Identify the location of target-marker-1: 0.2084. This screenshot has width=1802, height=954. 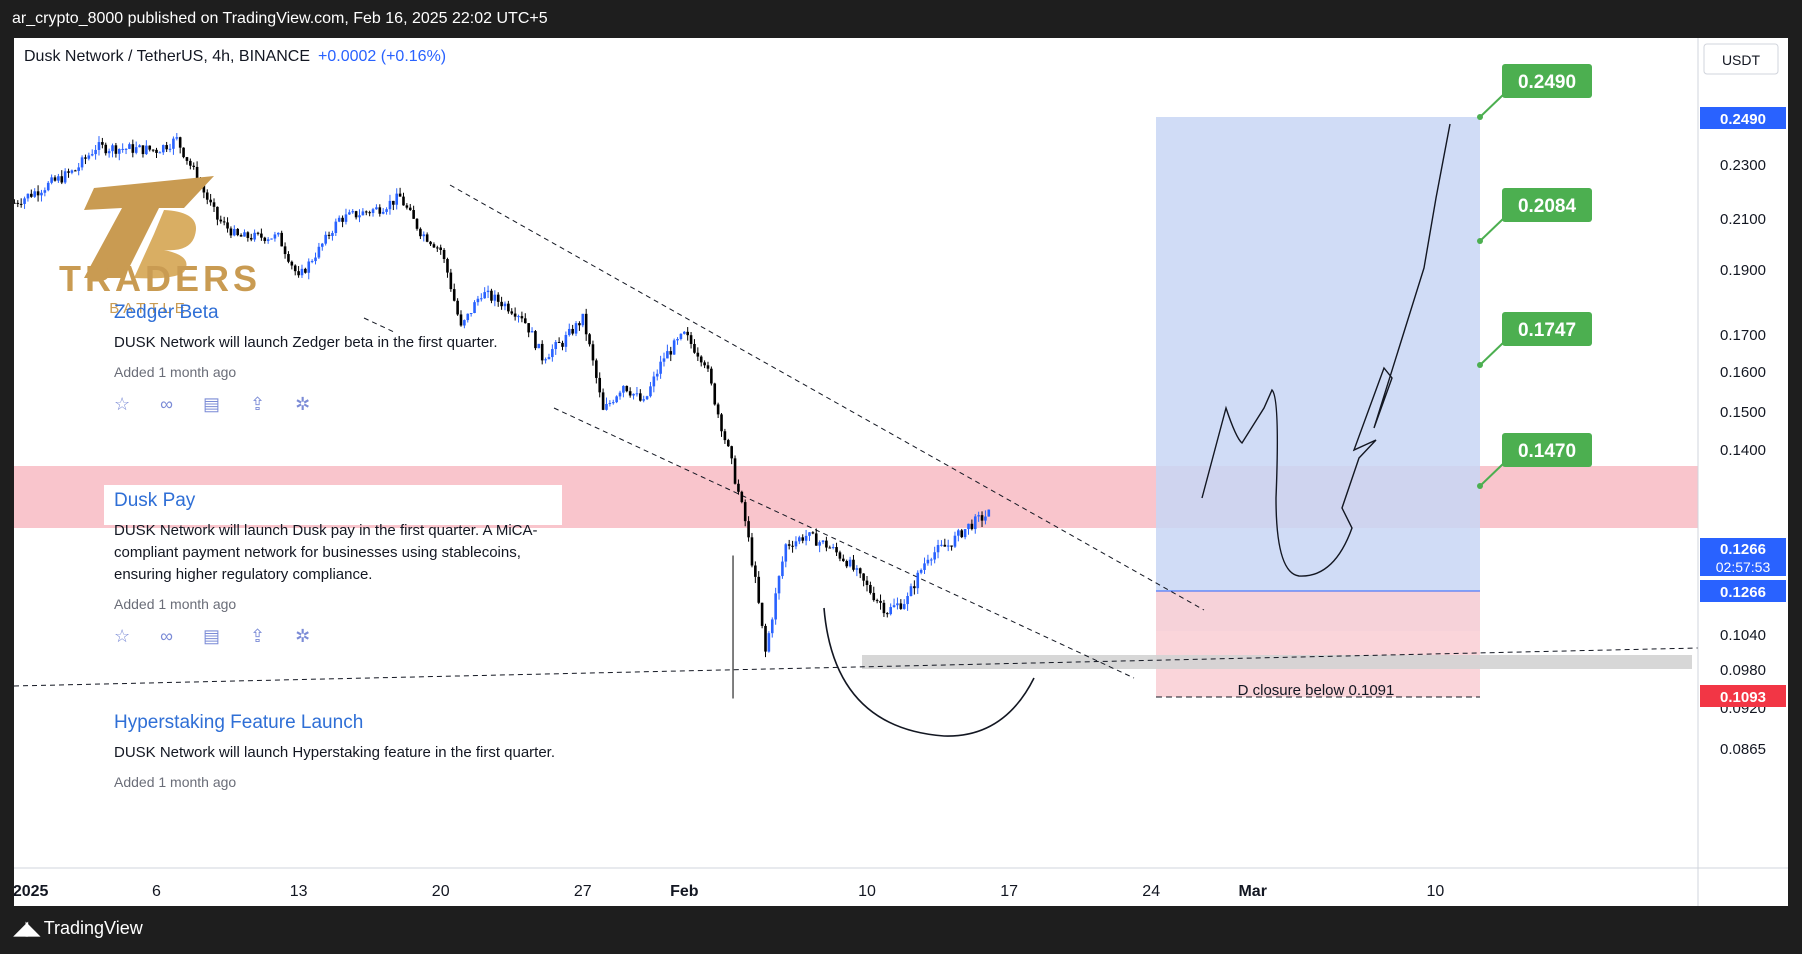
(1534, 216).